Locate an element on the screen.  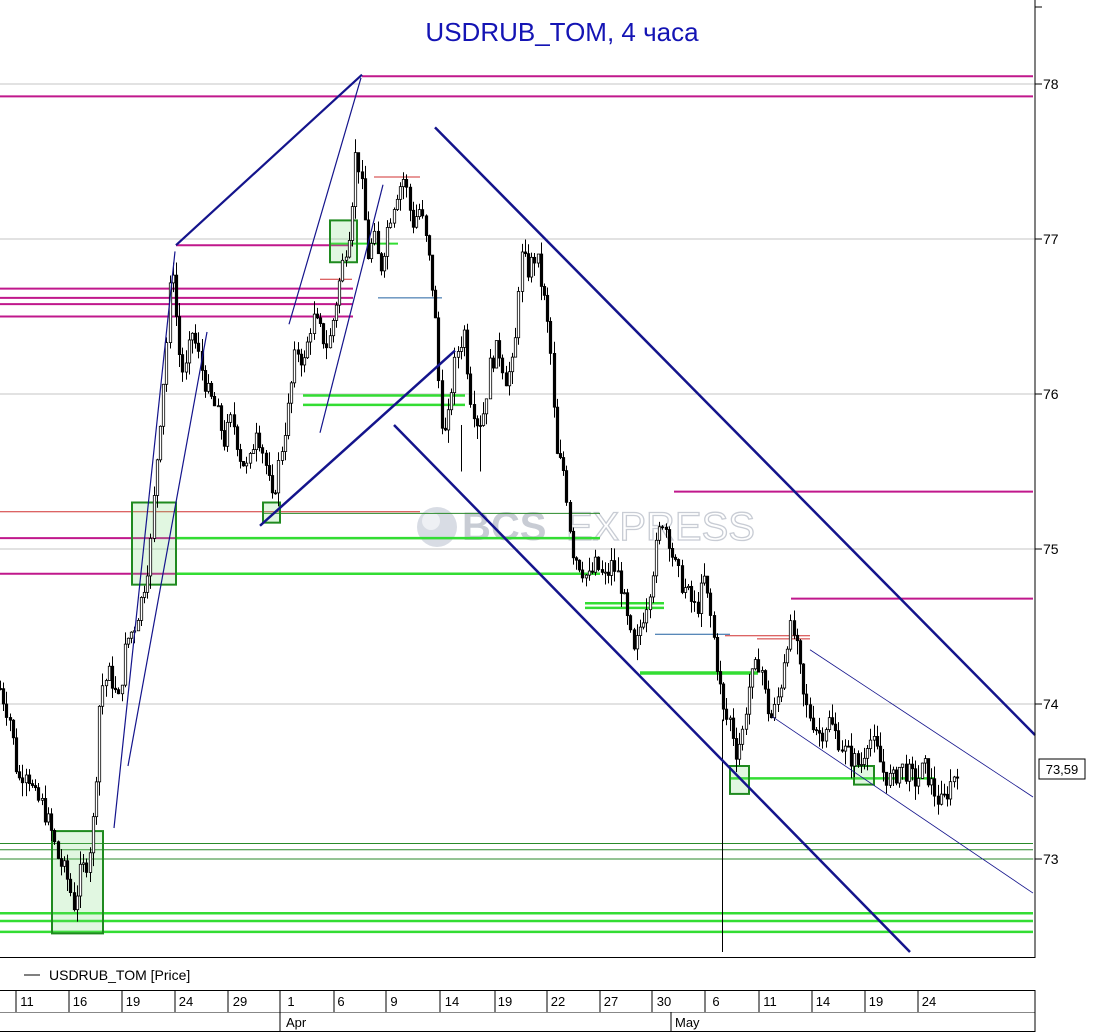
x-tick-label-5: 1 is located at coordinates (290, 1001).